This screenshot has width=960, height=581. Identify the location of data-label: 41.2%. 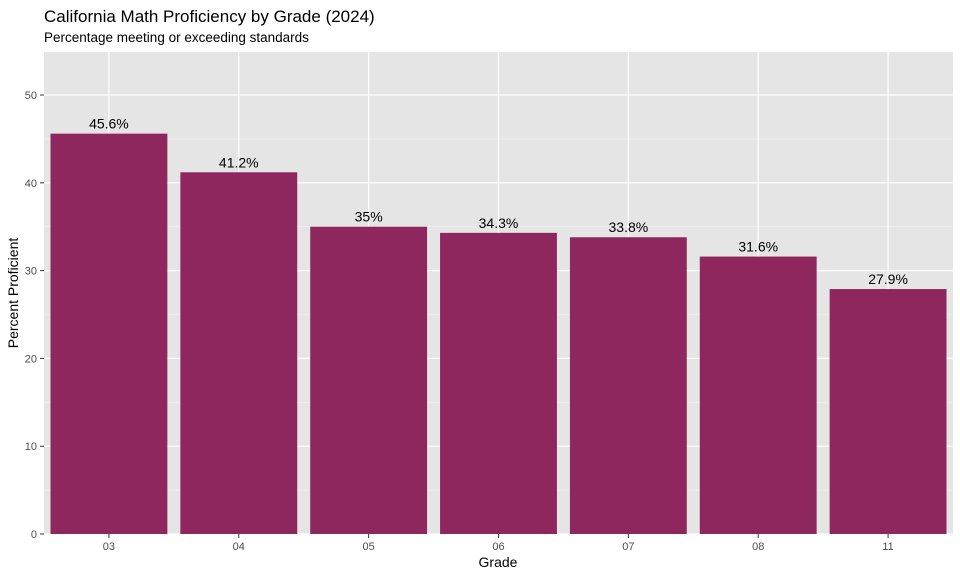
(239, 162).